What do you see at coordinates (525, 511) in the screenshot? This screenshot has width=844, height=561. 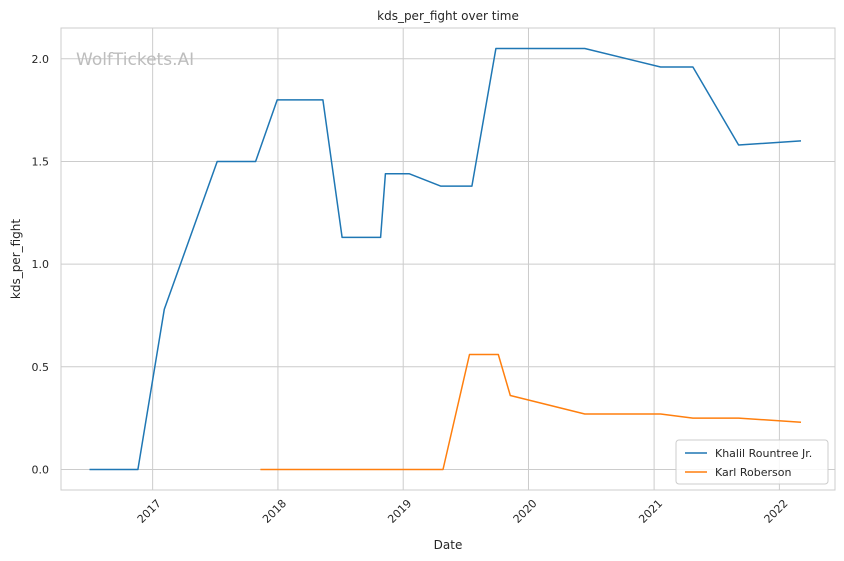 I see `x-tick-label: 2020` at bounding box center [525, 511].